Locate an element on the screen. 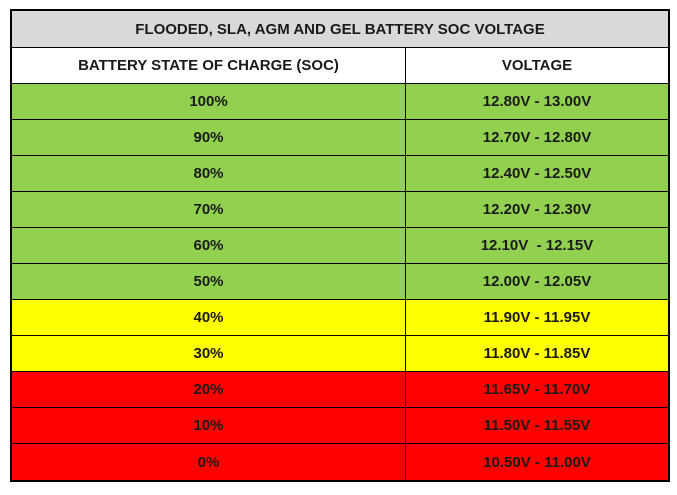 This screenshot has height=495, width=677. soc-cell: 50% is located at coordinates (209, 281).